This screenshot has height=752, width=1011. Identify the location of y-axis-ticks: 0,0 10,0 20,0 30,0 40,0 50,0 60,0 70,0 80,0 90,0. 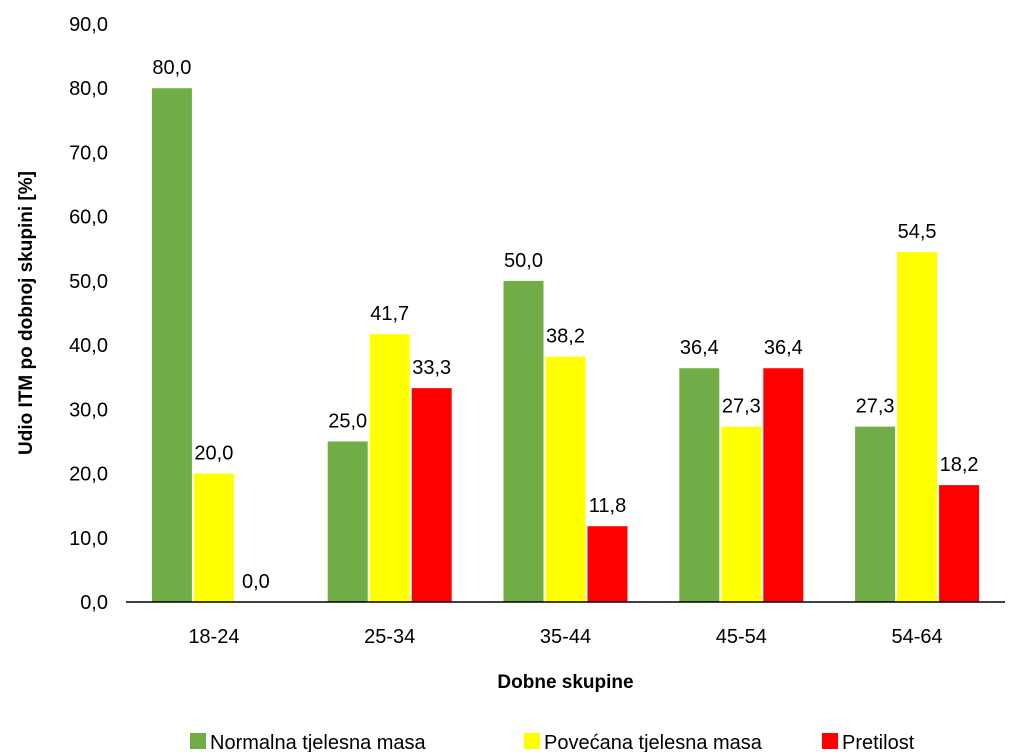
(88, 314).